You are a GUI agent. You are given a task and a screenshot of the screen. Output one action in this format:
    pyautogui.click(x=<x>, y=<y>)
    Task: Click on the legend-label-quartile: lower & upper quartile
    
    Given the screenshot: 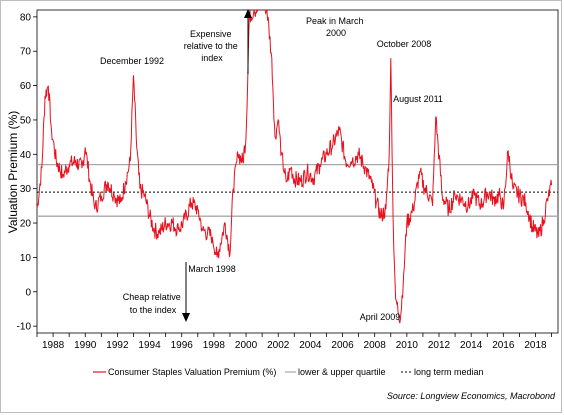 What is the action you would take?
    pyautogui.click(x=342, y=372)
    